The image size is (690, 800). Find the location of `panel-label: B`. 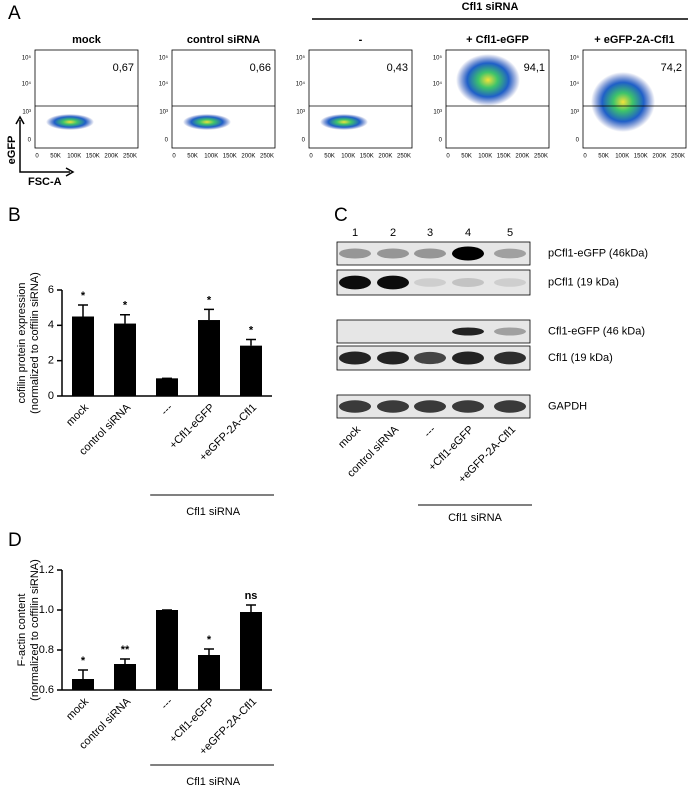

panel-label: B is located at coordinates (14, 215).